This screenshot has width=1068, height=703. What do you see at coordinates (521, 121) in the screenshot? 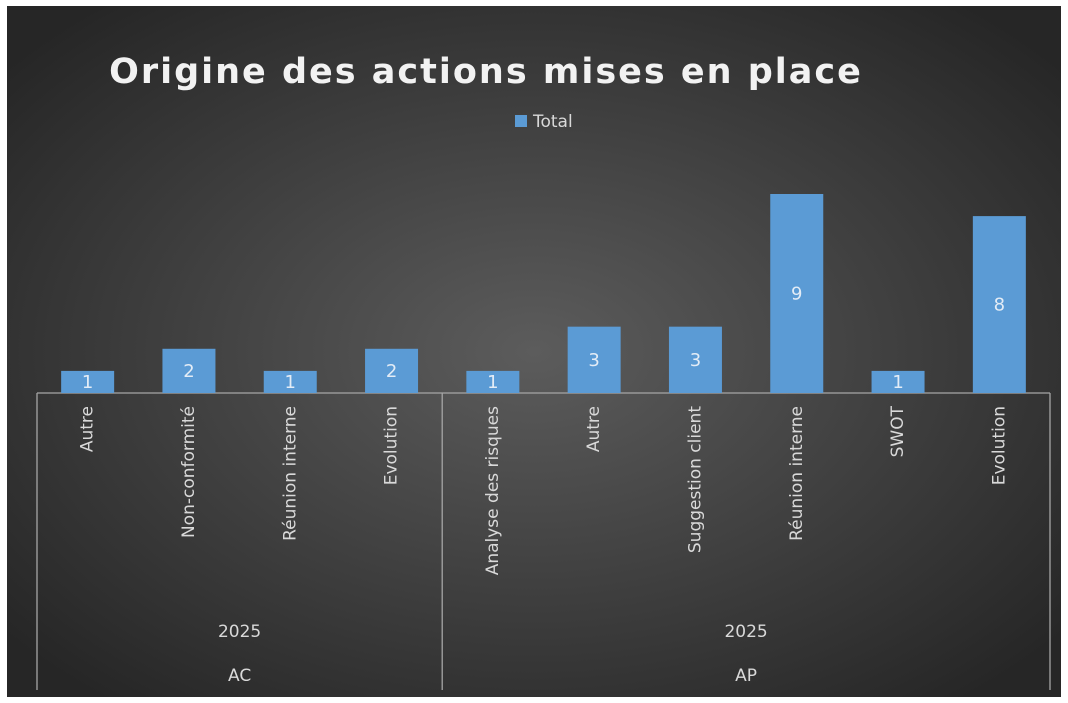
I see `legend-swatch` at bounding box center [521, 121].